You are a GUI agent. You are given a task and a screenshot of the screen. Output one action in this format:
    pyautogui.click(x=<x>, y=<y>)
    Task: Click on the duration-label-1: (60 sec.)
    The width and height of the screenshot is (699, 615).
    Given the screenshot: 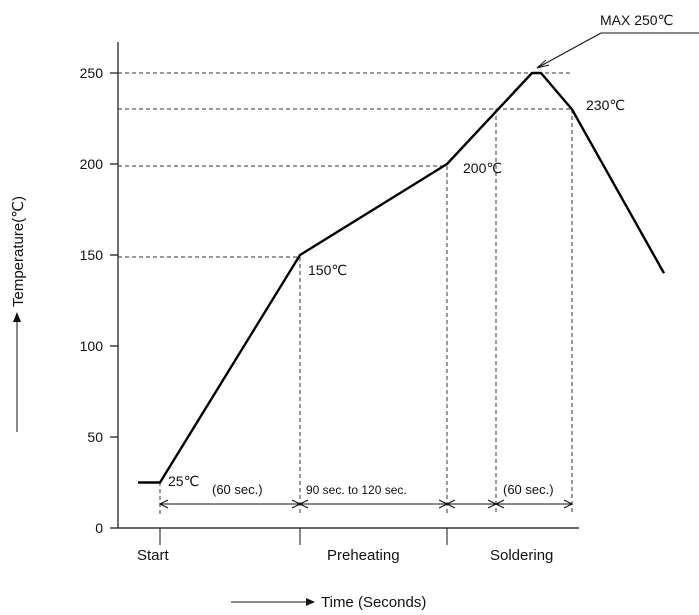 What is the action you would take?
    pyautogui.click(x=237, y=489)
    